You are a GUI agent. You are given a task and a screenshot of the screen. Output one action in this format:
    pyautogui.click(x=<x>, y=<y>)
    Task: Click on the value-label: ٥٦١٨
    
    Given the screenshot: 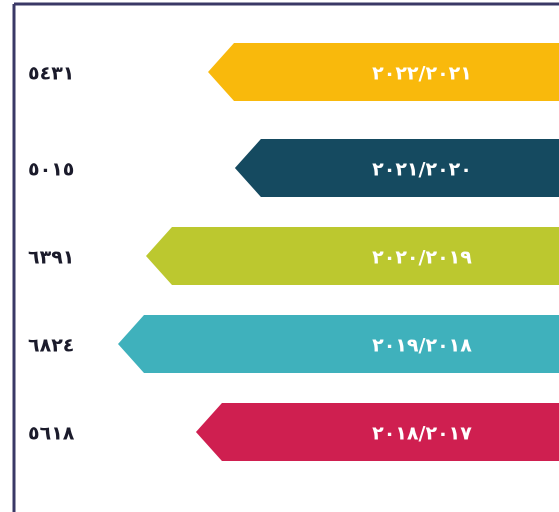 What is the action you would take?
    pyautogui.click(x=51, y=434)
    